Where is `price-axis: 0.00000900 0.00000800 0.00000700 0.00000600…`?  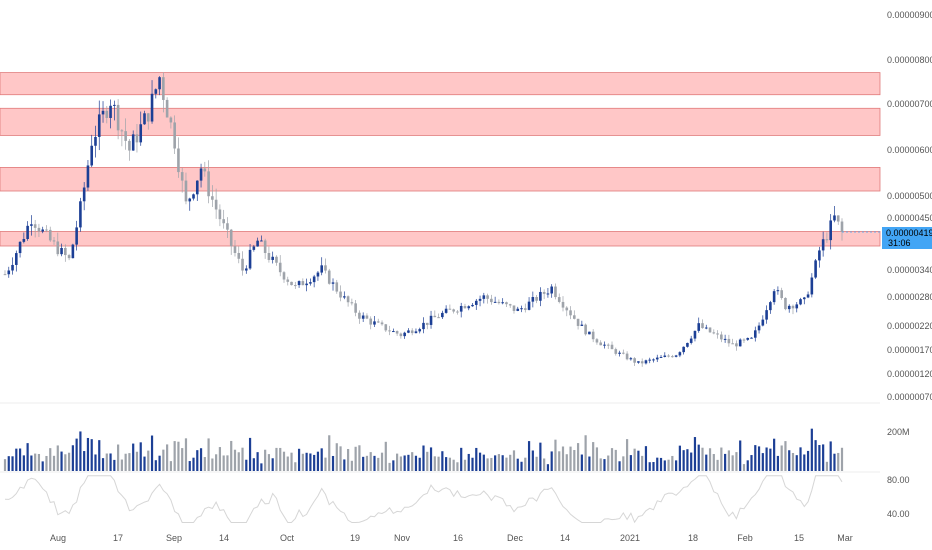
price-axis: 0.00000900 0.00000800 0.00000700 0.00000600… is located at coordinates (909, 206).